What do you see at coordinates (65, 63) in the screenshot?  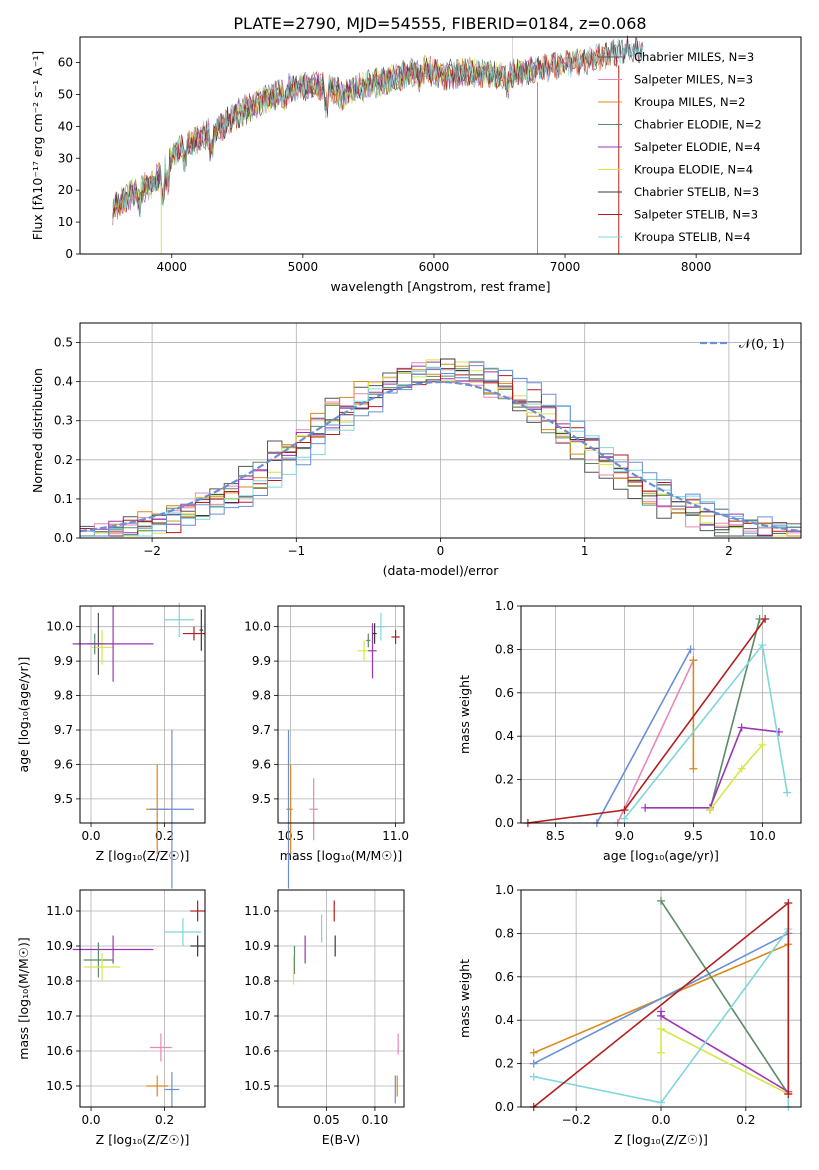 I see `y-tick-label: 60` at bounding box center [65, 63].